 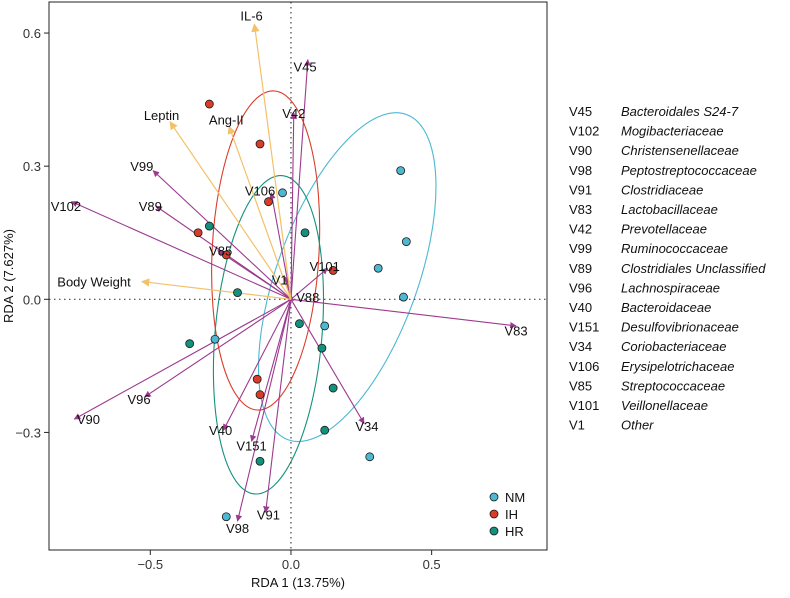 What do you see at coordinates (260, 191) in the screenshot?
I see `taxa-vector-label-v106: V106` at bounding box center [260, 191].